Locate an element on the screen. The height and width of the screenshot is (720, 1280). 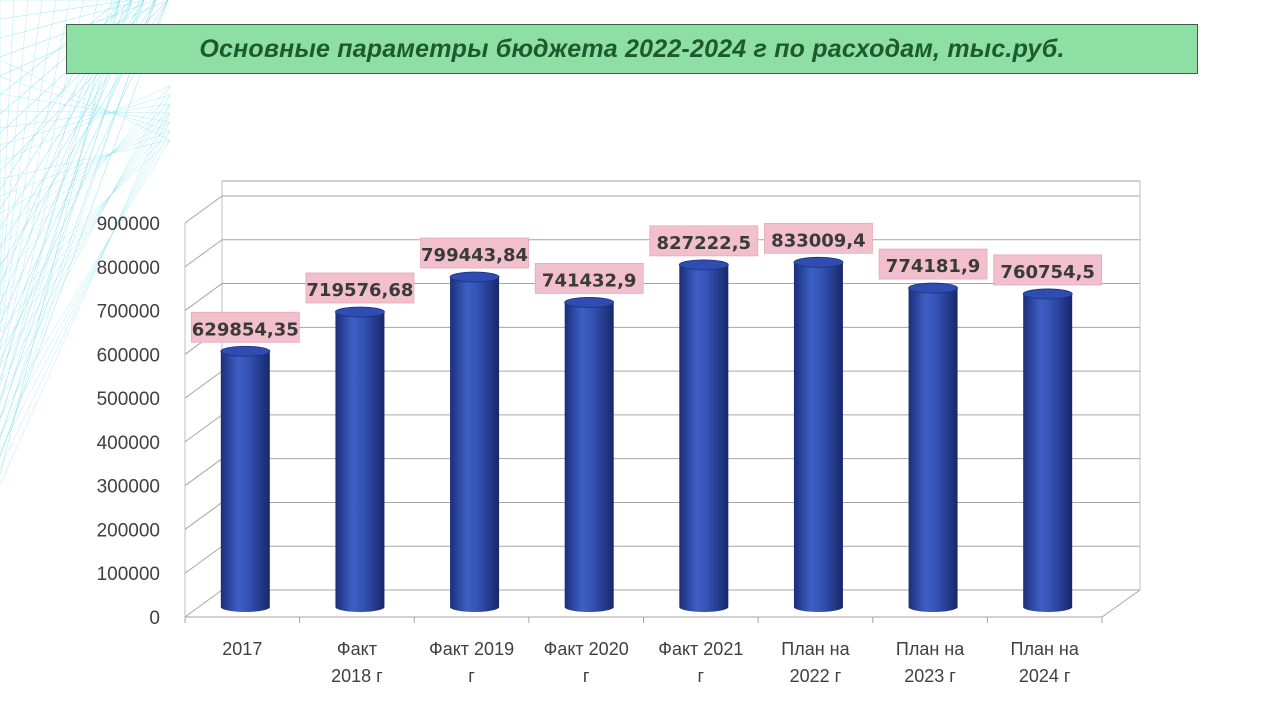
x-category-label: Факт is located at coordinates (357, 649).